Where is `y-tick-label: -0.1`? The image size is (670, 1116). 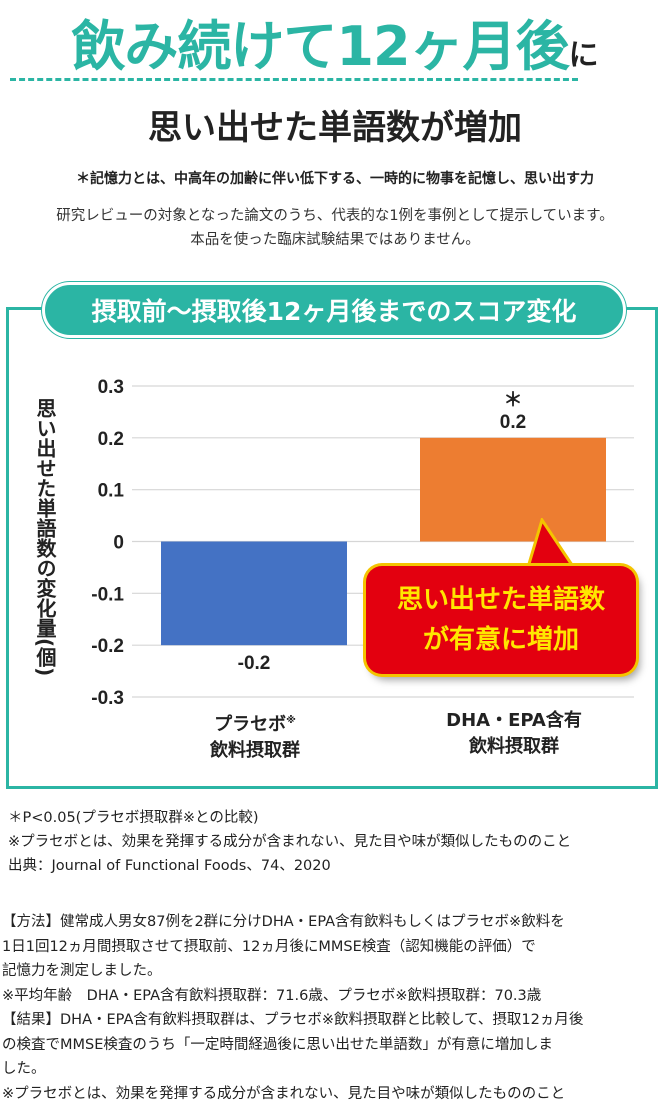 y-tick-label: -0.1 is located at coordinates (107, 594).